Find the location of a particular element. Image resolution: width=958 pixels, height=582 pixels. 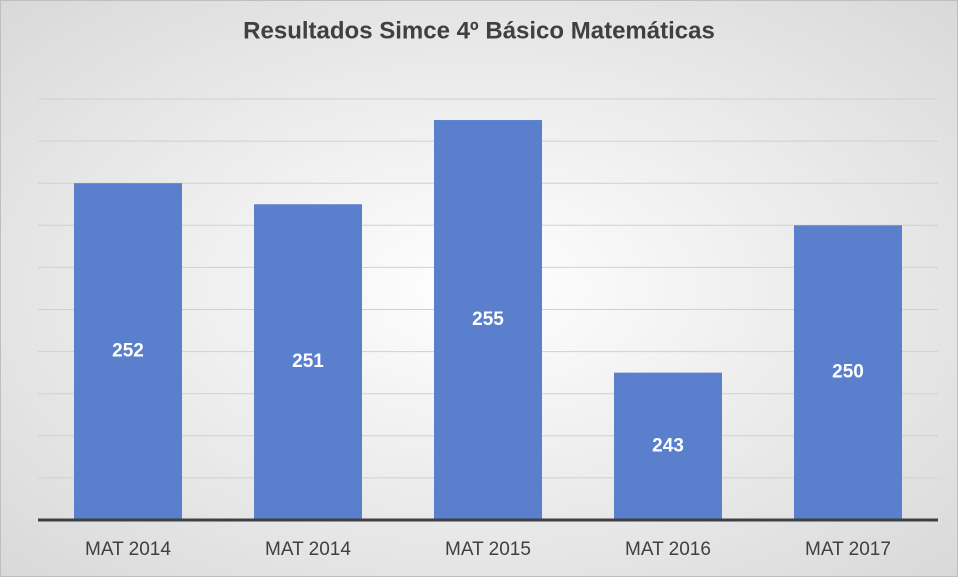

x-tick-label: MAT 2016 is located at coordinates (668, 549).